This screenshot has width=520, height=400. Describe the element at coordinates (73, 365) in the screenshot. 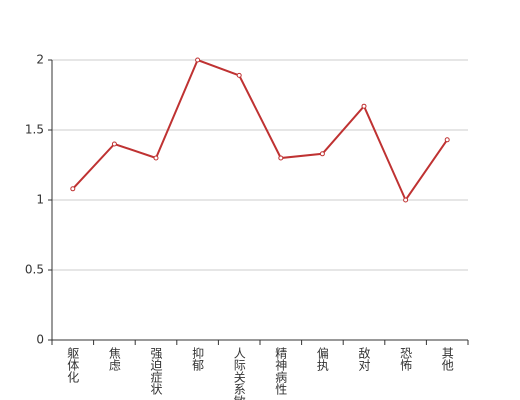

I see `x-tick-label: 躯体化` at that location.